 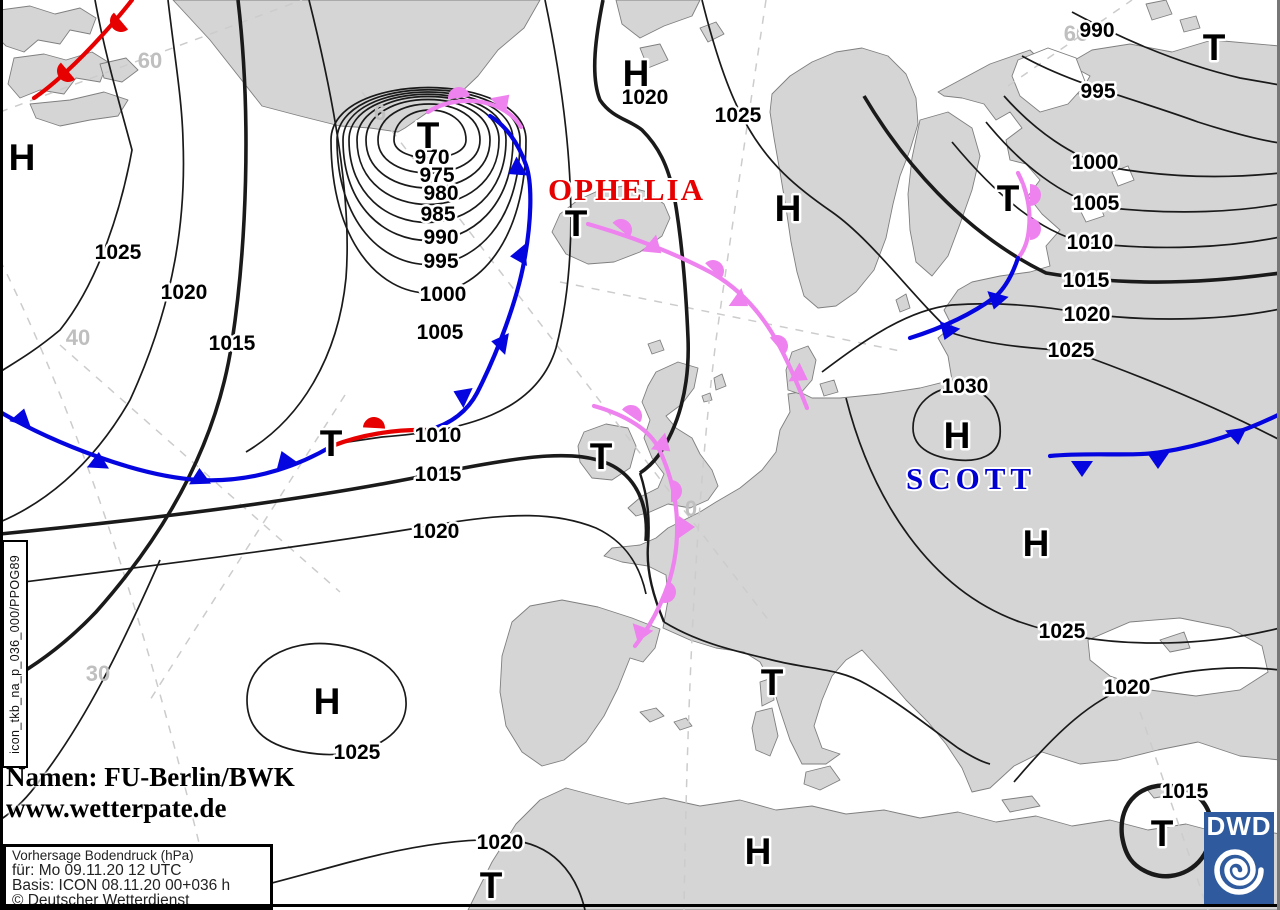 I want to click on grid-label: 0, so click(x=691, y=508).